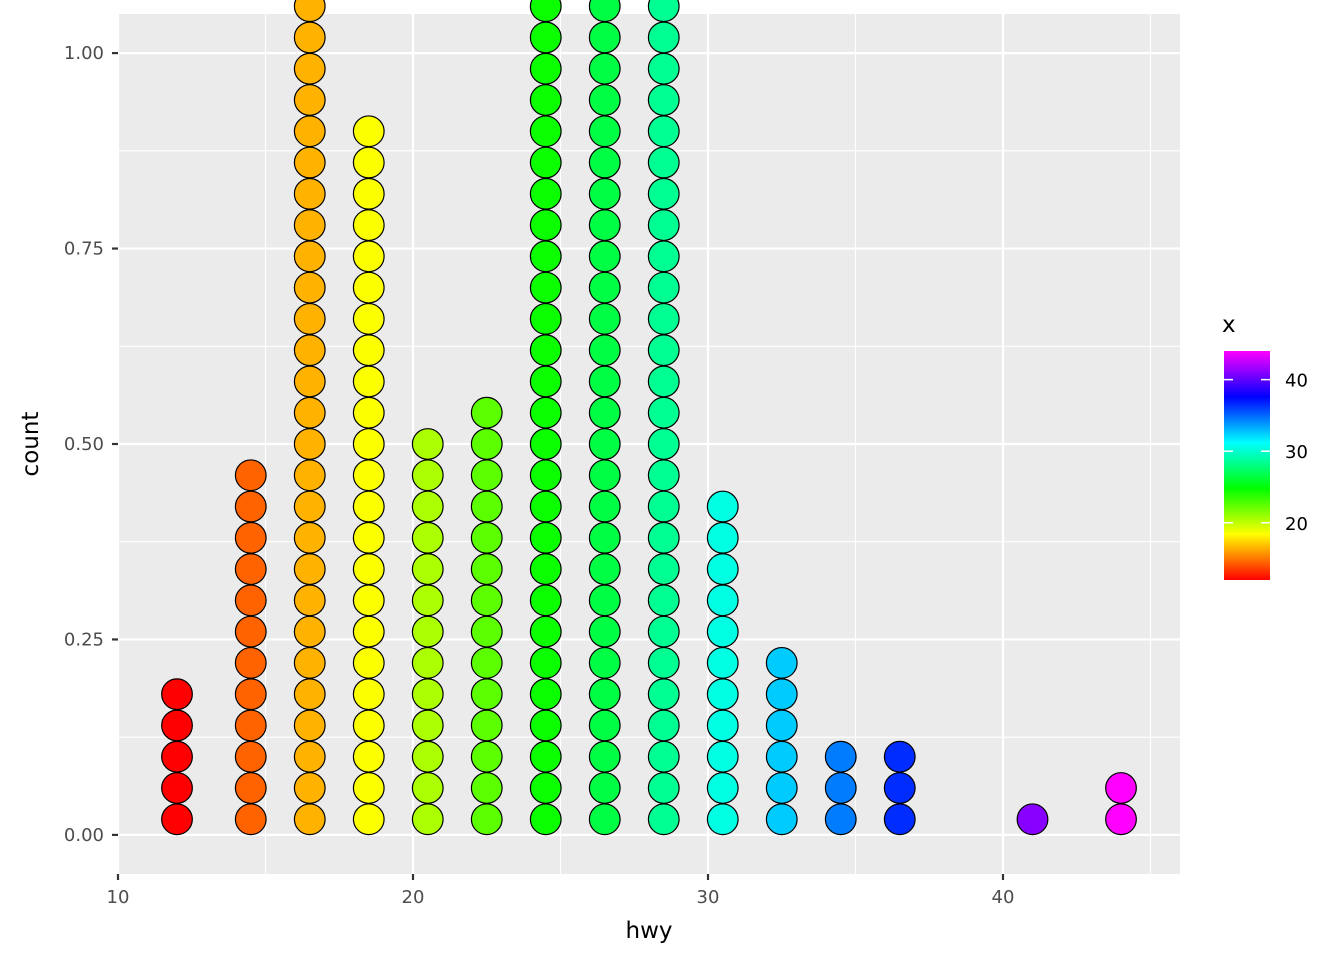  I want to click on y-tick-label: 0.25, so click(84, 639).